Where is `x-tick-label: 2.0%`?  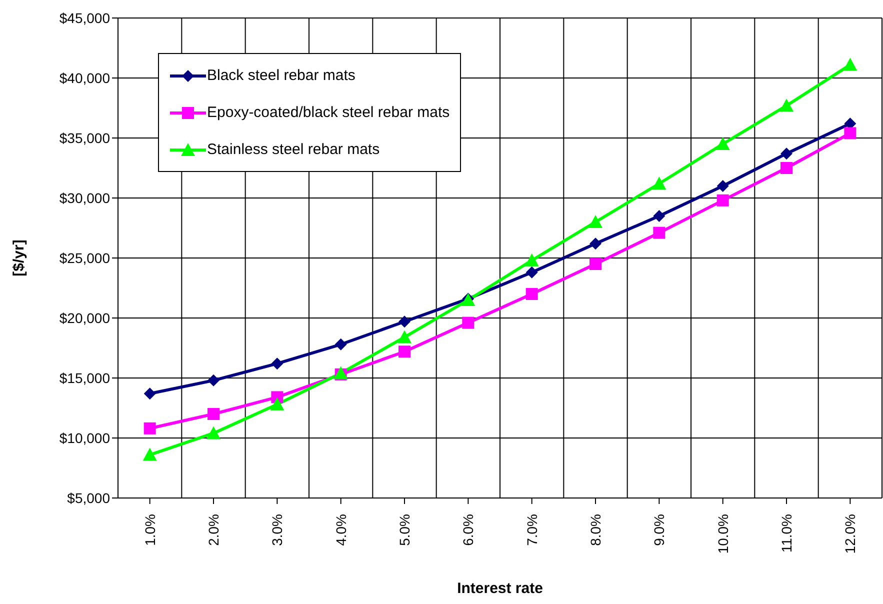
x-tick-label: 2.0% is located at coordinates (214, 530).